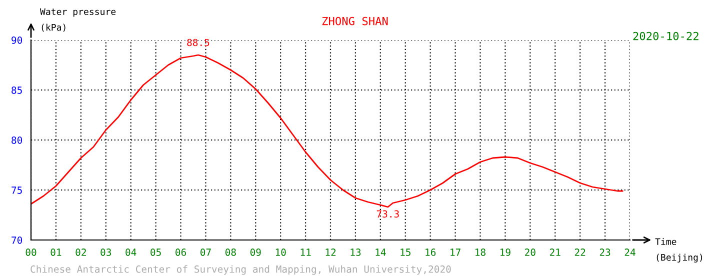 The width and height of the screenshot is (710, 278). What do you see at coordinates (630, 252) in the screenshot?
I see `x-tick-label: 24` at bounding box center [630, 252].